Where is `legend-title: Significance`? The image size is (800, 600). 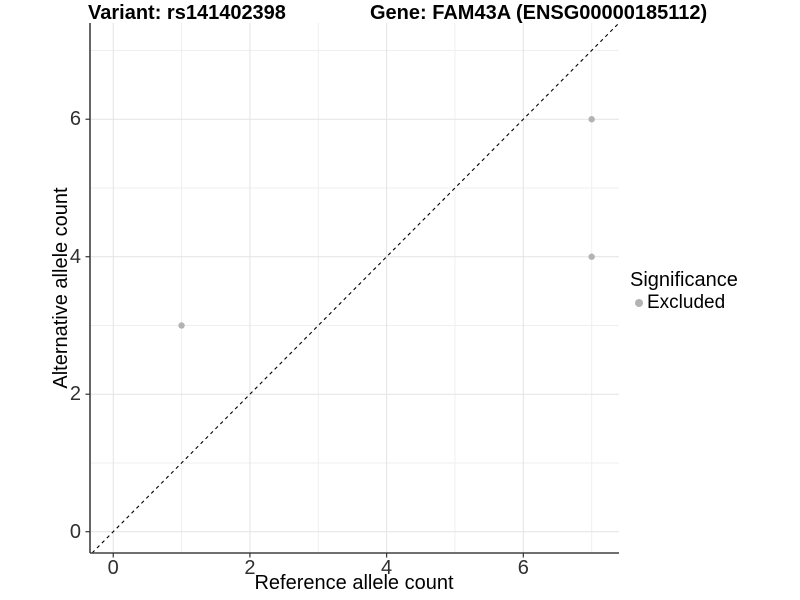
legend-title: Significance is located at coordinates (684, 280).